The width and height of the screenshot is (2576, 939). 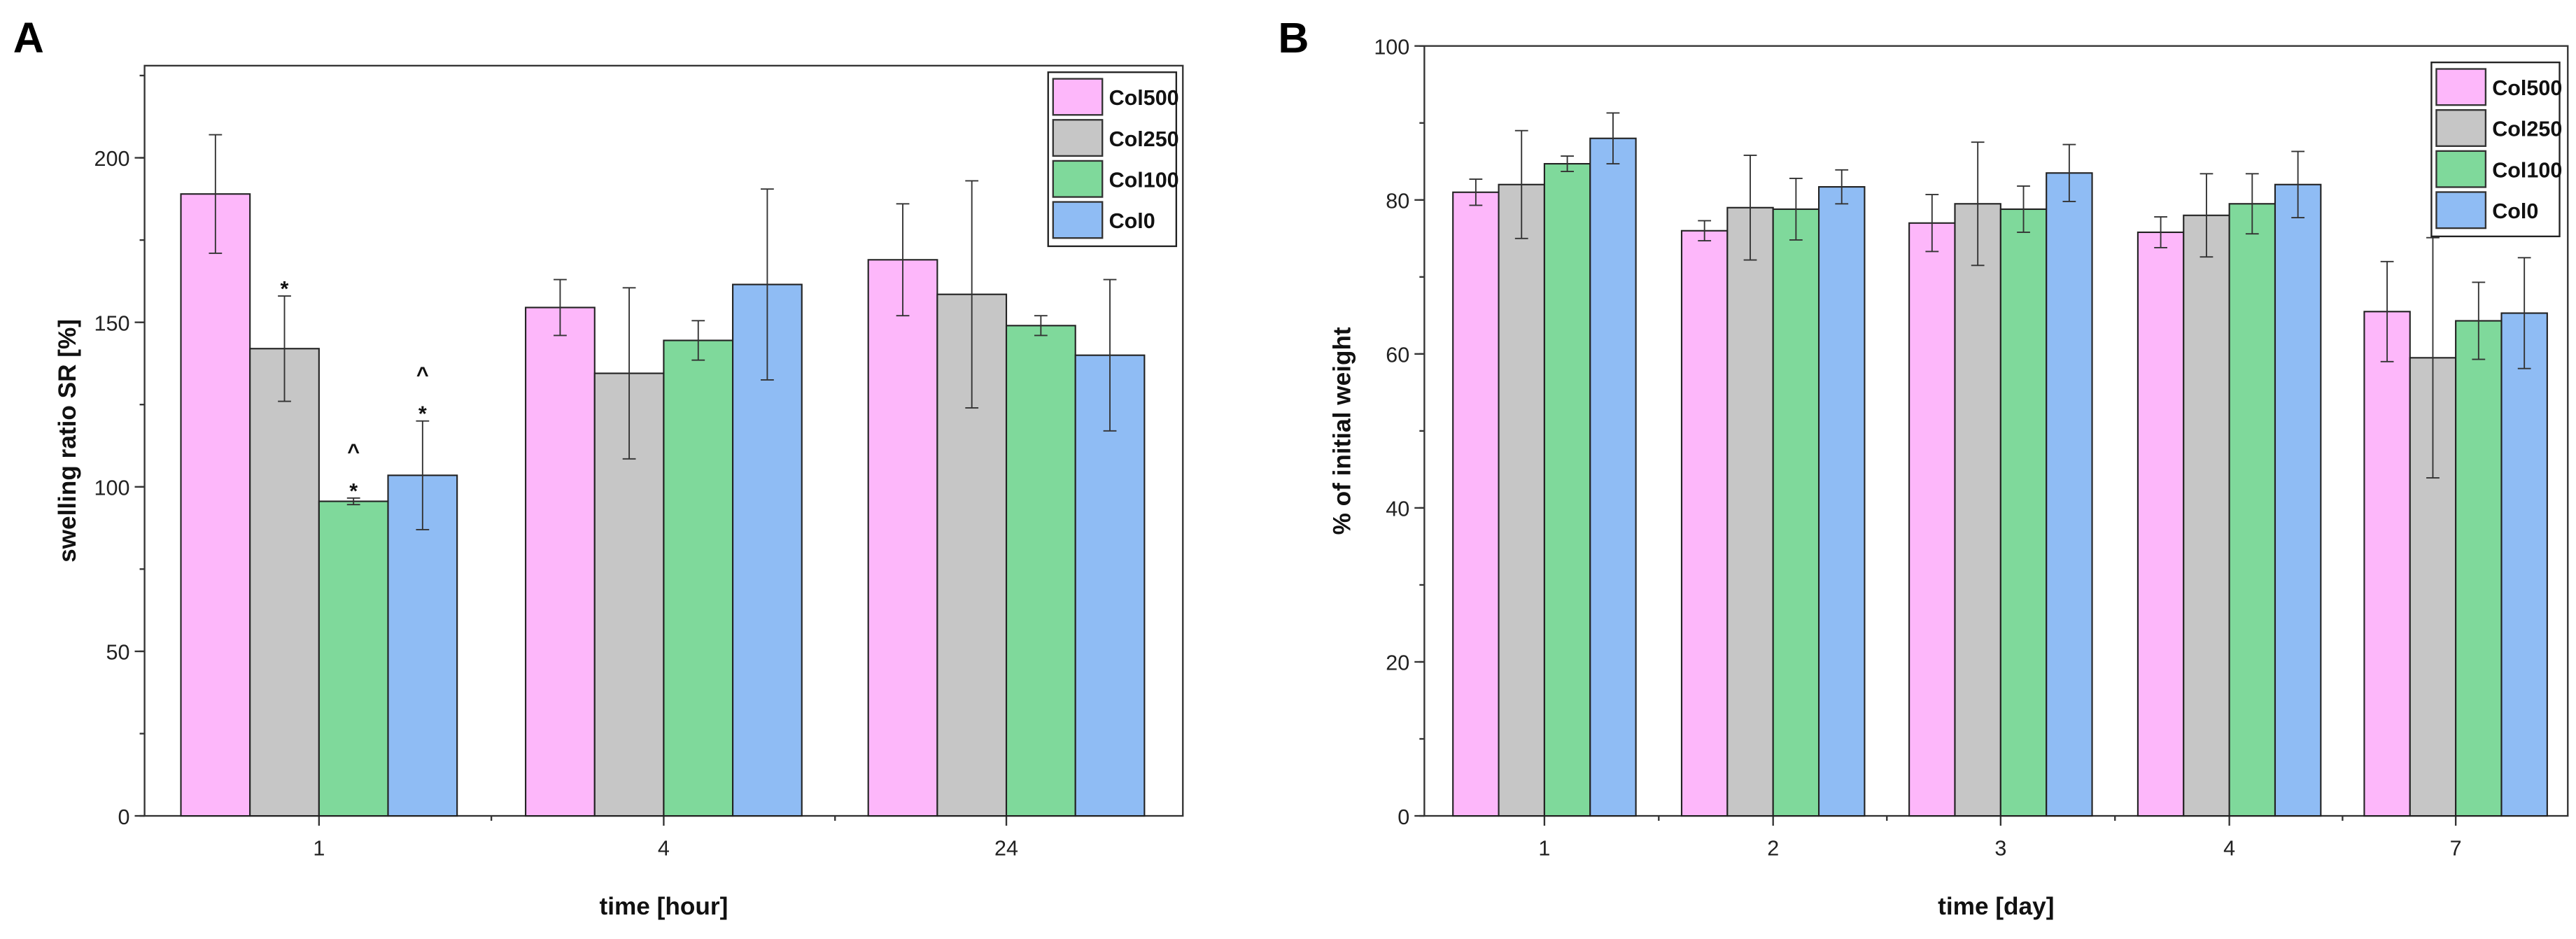 What do you see at coordinates (1006, 848) in the screenshot?
I see `x-tick-label: 24` at bounding box center [1006, 848].